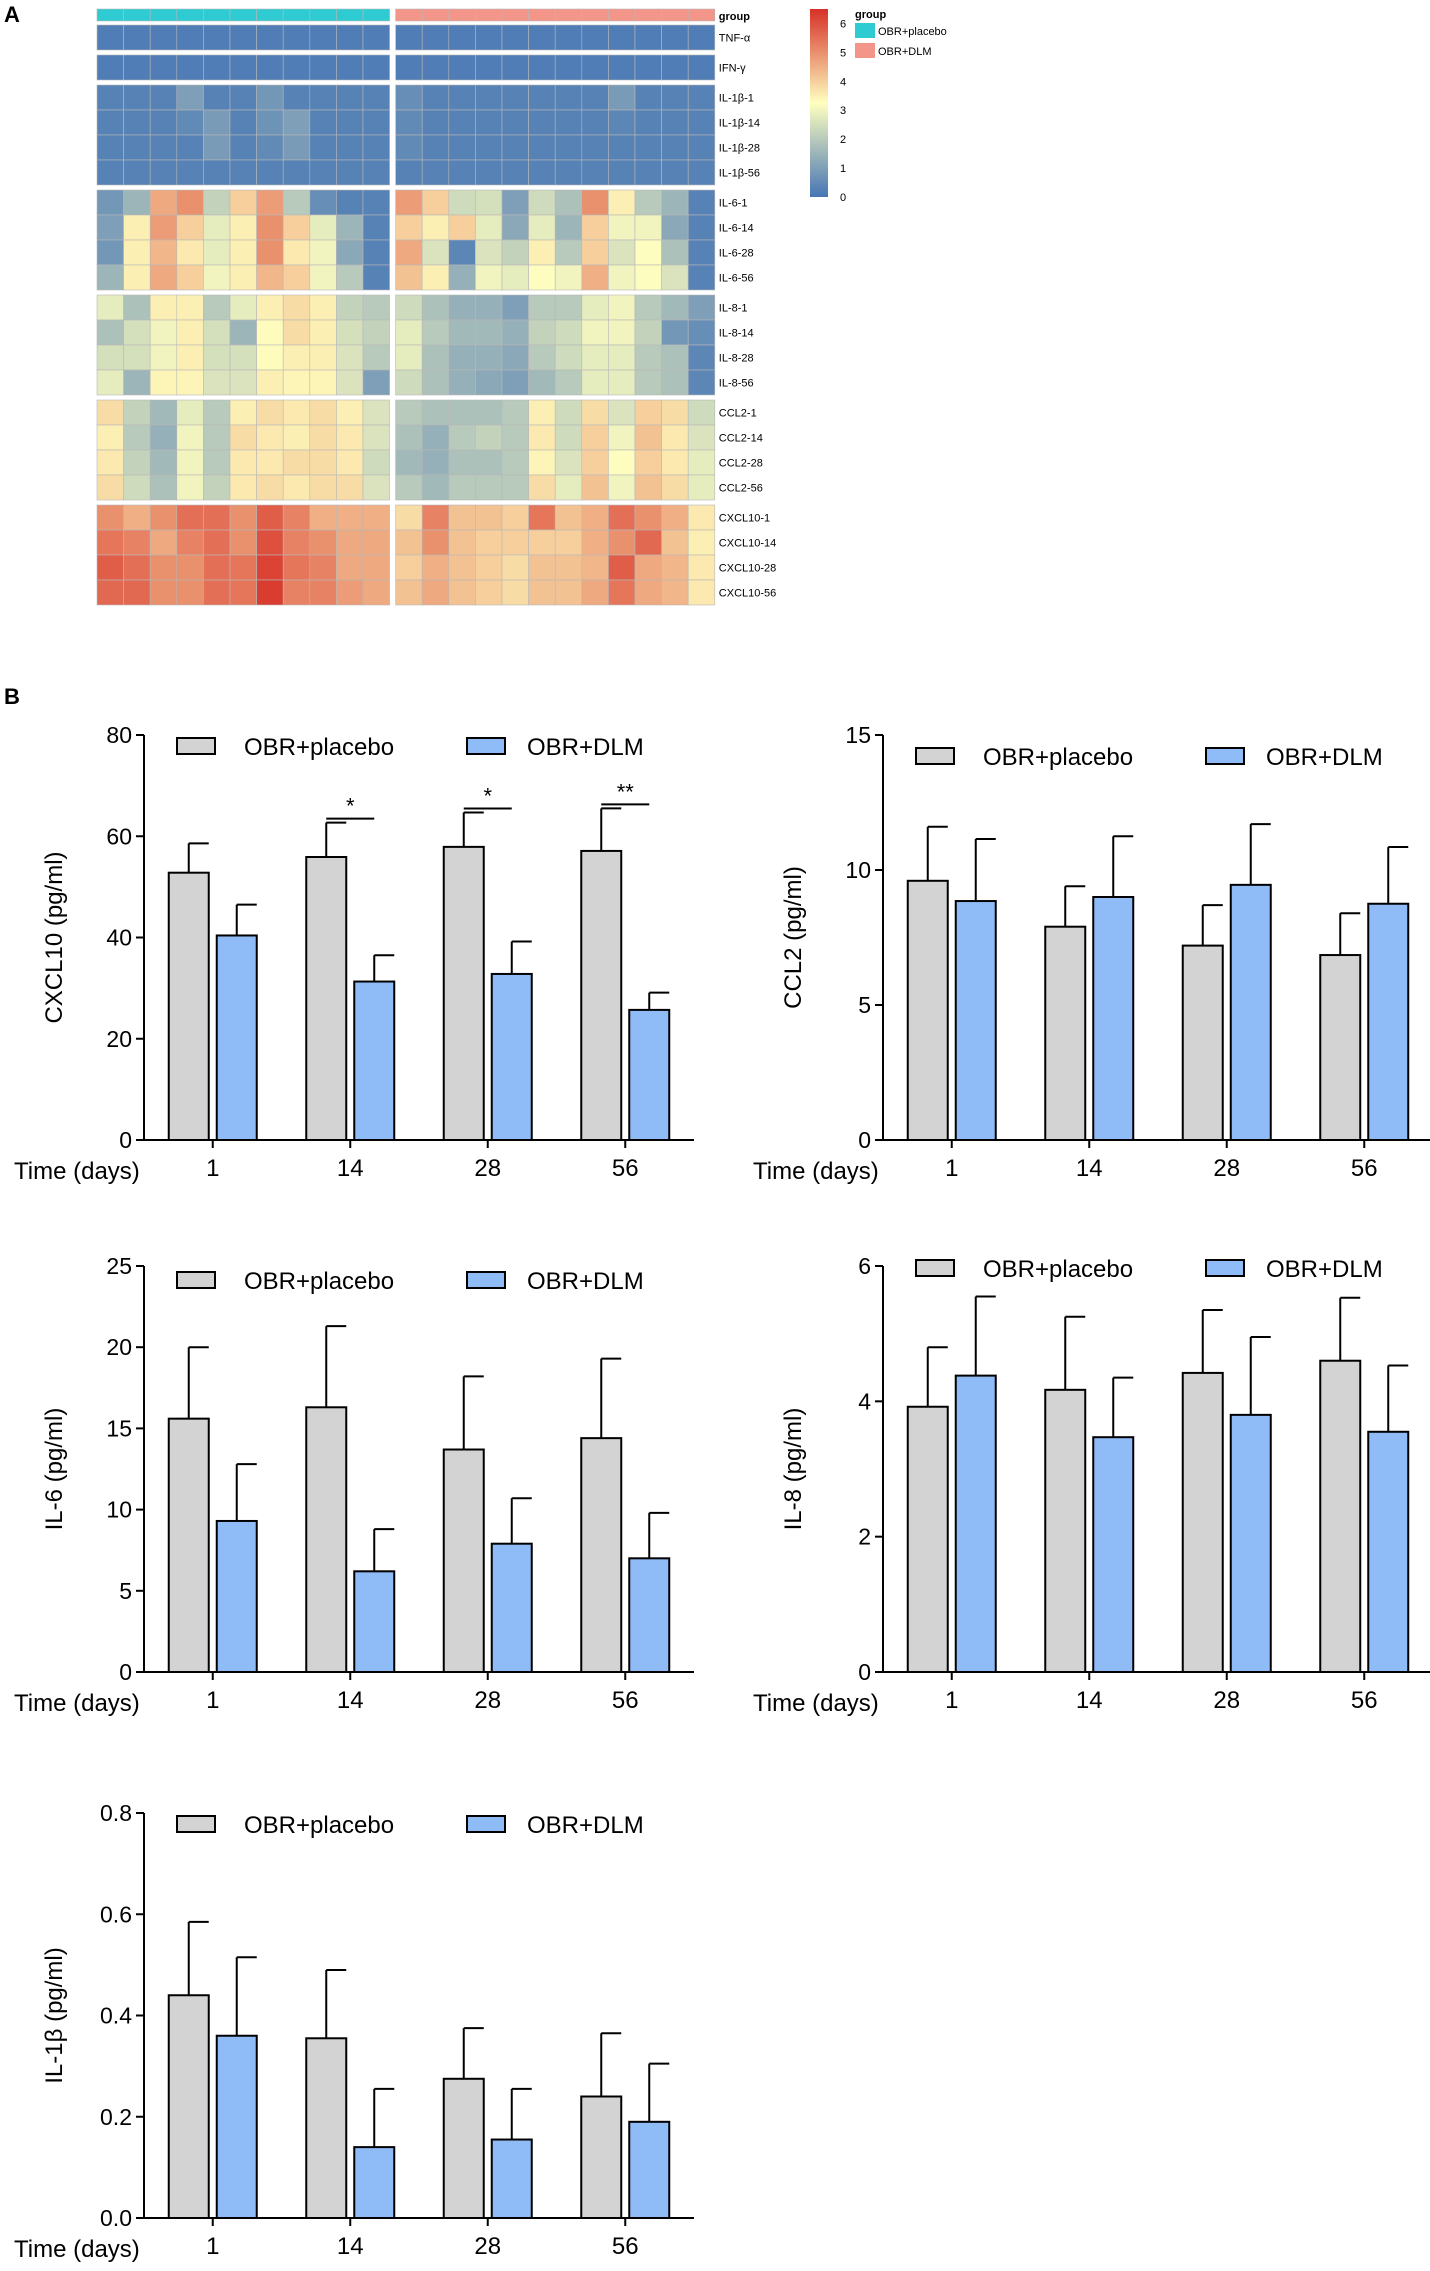  Describe the element at coordinates (1058, 757) in the screenshot. I see `legend-label-placebo: OBR+placebo` at that location.